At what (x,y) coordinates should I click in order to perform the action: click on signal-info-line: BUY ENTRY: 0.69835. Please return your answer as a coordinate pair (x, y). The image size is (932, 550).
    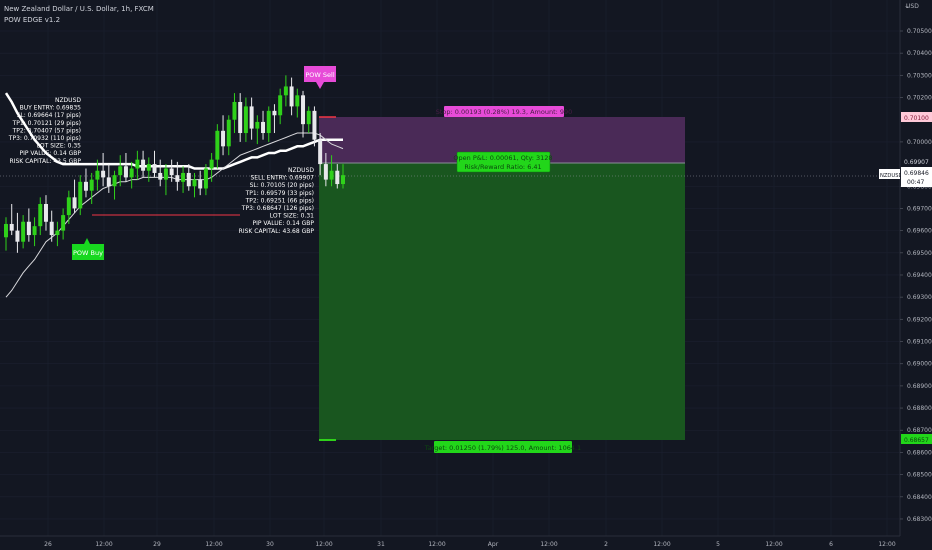
    Looking at the image, I should click on (51, 108).